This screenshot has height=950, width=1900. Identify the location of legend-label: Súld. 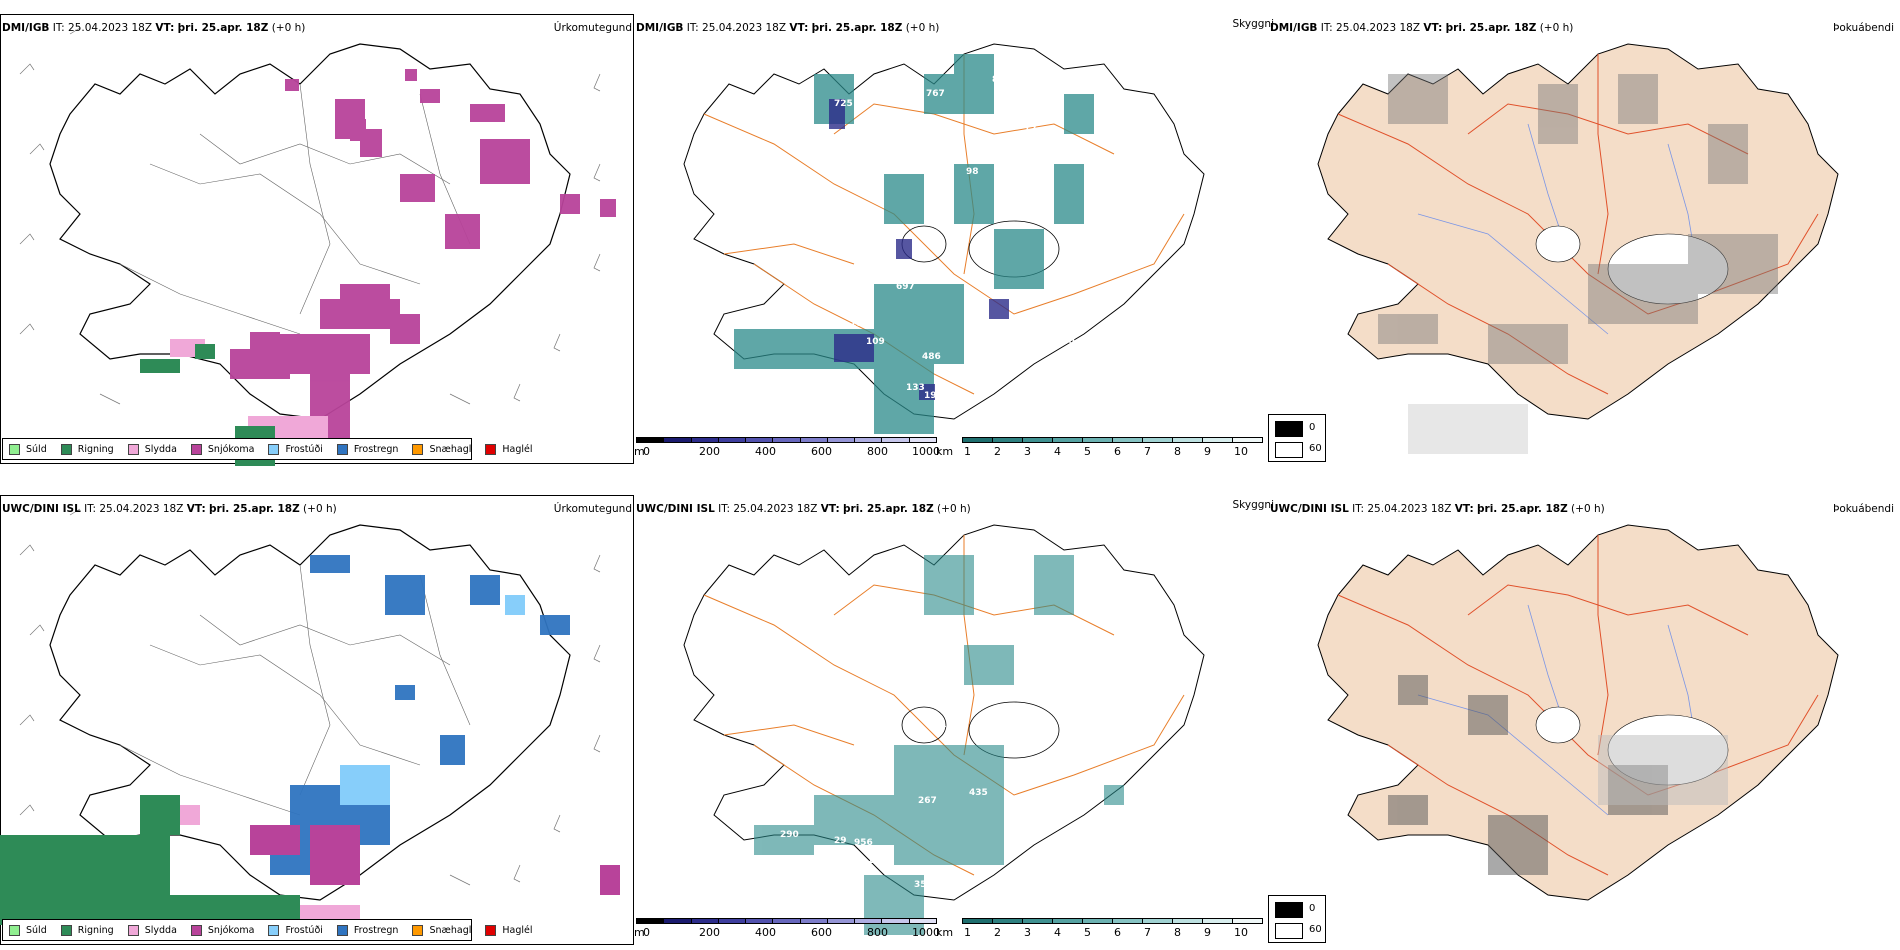
(36, 449).